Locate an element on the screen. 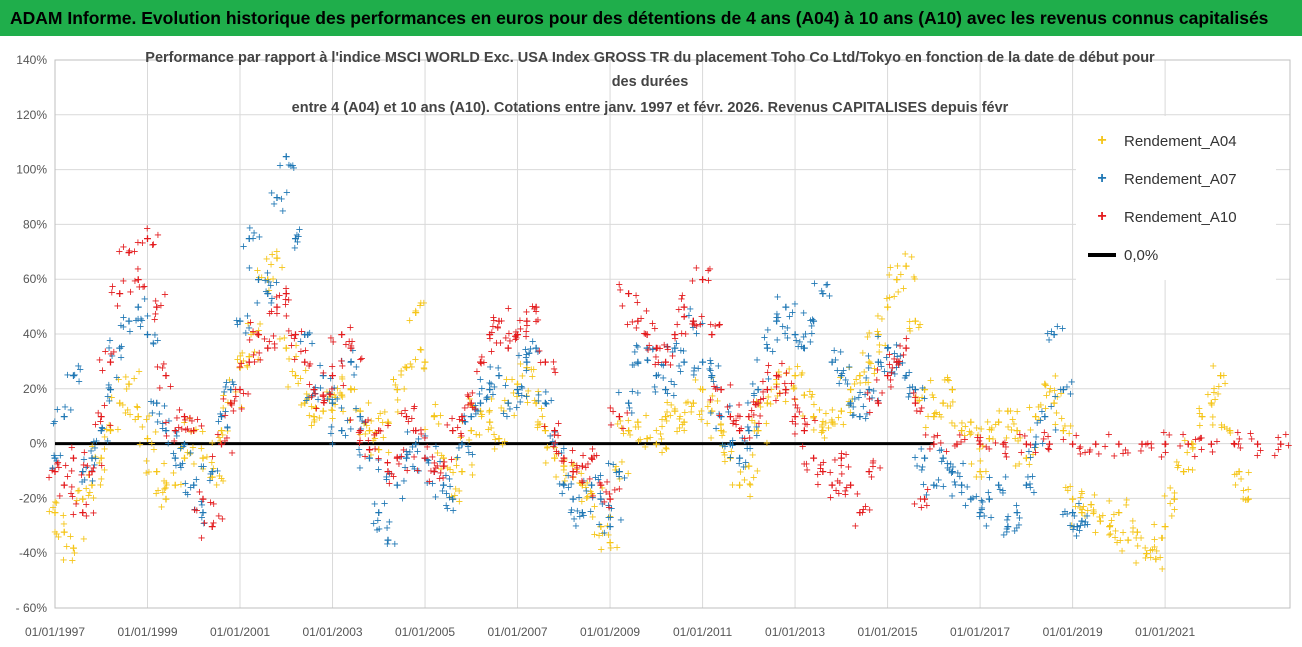 This screenshot has width=1302, height=647. legend-item-a04: + Rendement_A04 is located at coordinates (1181, 141).